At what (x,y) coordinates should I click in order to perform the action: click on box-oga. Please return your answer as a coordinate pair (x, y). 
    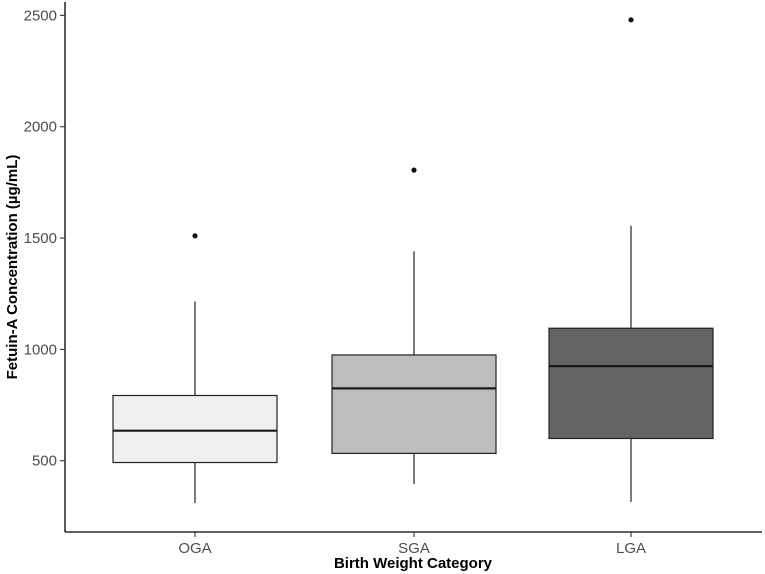
    Looking at the image, I should click on (195, 368).